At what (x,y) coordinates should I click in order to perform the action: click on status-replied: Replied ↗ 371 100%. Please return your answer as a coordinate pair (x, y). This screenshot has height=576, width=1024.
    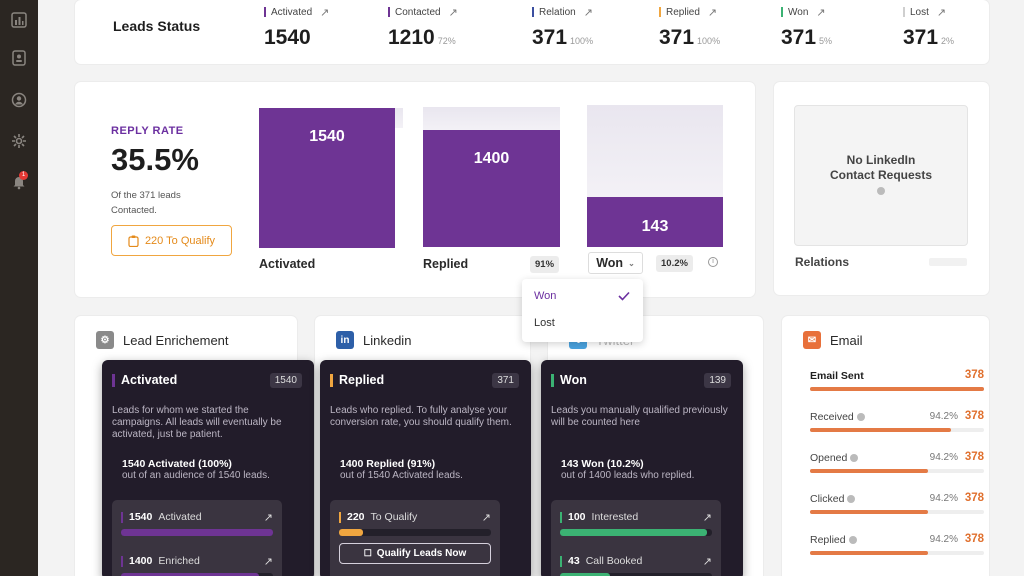
    Looking at the image, I should click on (689, 28).